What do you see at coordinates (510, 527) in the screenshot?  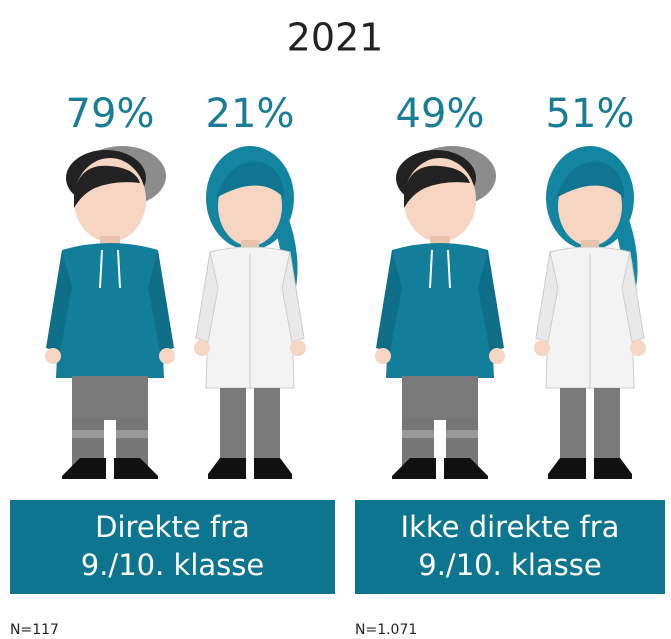 I see `label-line: Ikke direkte fra` at bounding box center [510, 527].